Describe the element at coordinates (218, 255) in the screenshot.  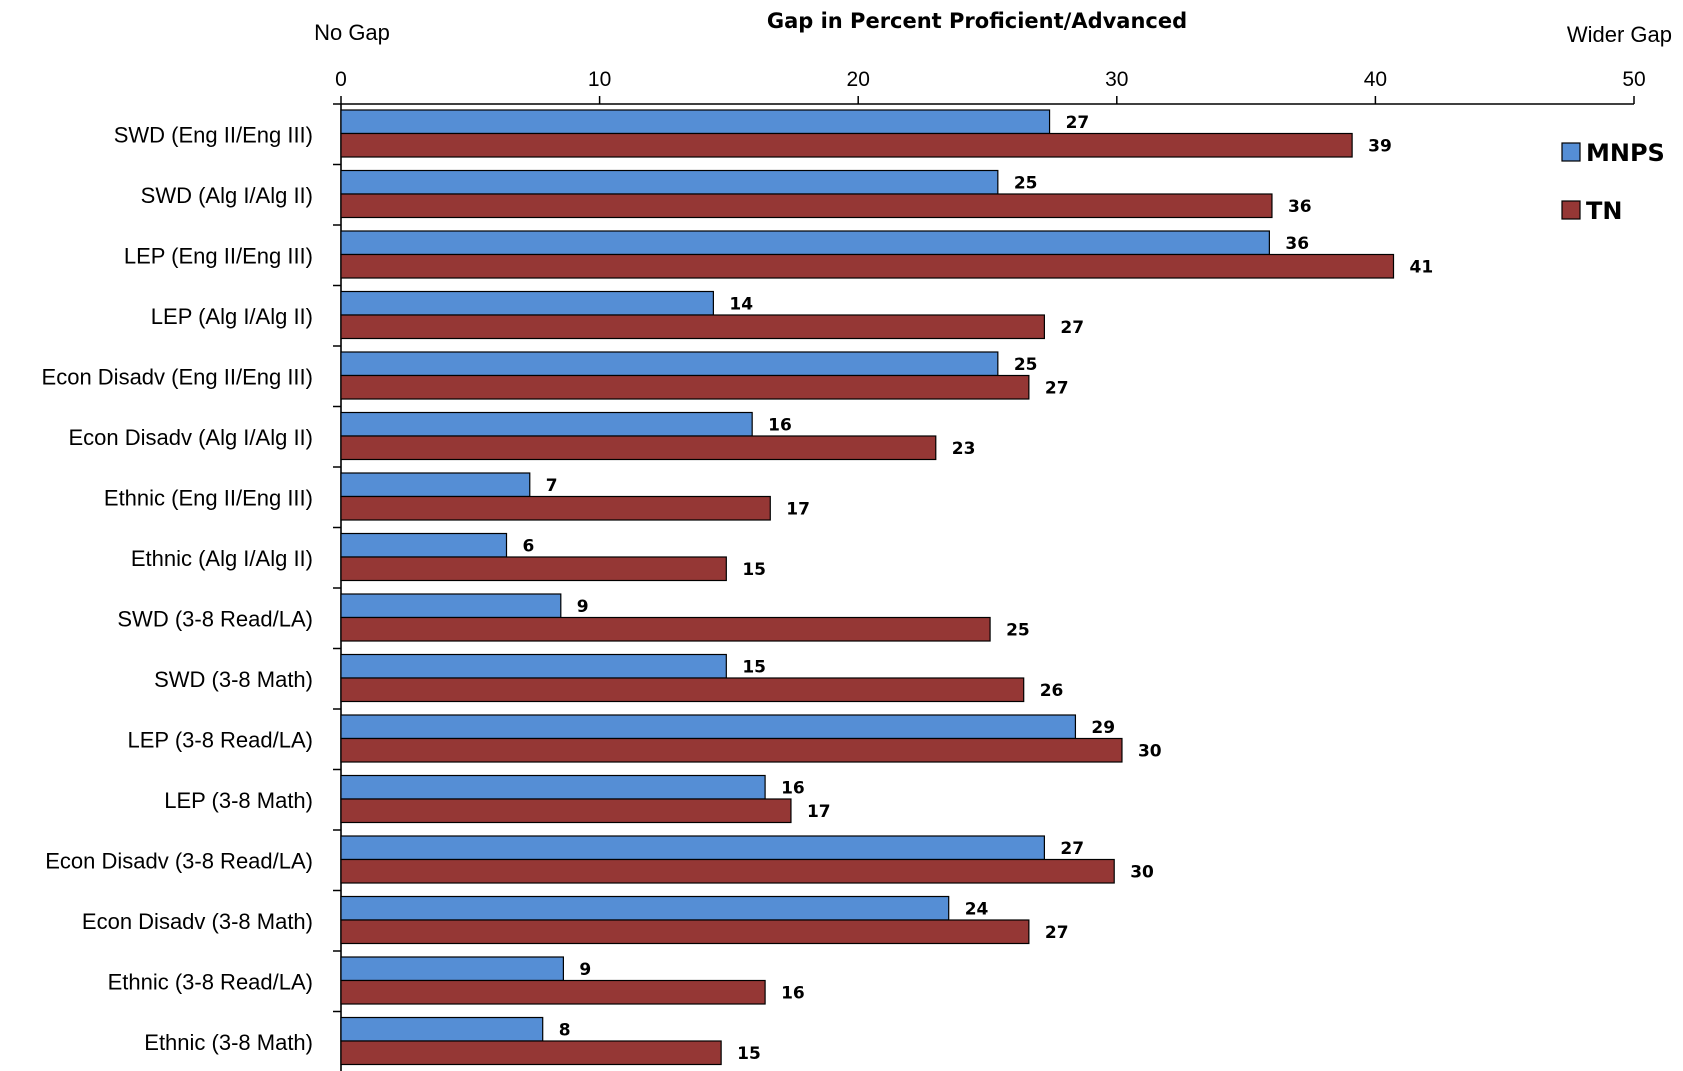
I see `category-label: LEP (Eng II/Eng III)` at that location.